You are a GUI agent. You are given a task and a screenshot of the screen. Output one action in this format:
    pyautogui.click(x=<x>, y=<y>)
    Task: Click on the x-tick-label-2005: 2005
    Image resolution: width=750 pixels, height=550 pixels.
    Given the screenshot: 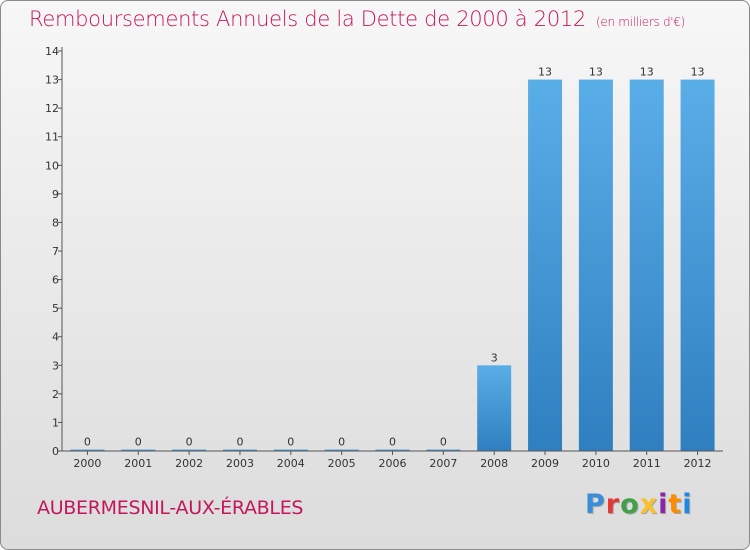 What is the action you would take?
    pyautogui.click(x=342, y=463)
    